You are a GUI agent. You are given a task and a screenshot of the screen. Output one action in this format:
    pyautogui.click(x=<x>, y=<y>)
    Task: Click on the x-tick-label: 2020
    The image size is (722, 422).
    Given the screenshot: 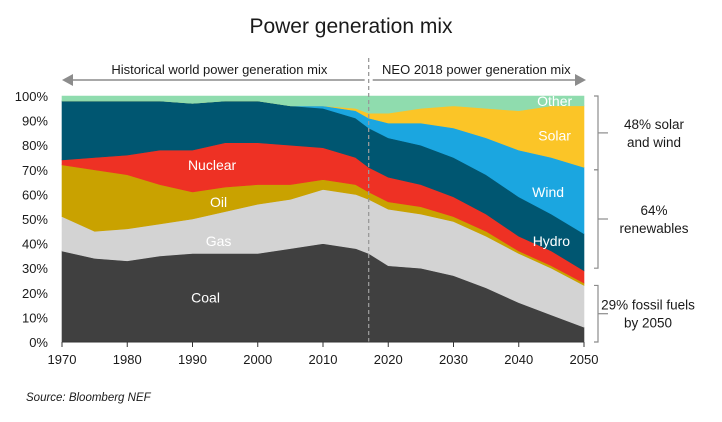 What is the action you would take?
    pyautogui.click(x=388, y=359)
    